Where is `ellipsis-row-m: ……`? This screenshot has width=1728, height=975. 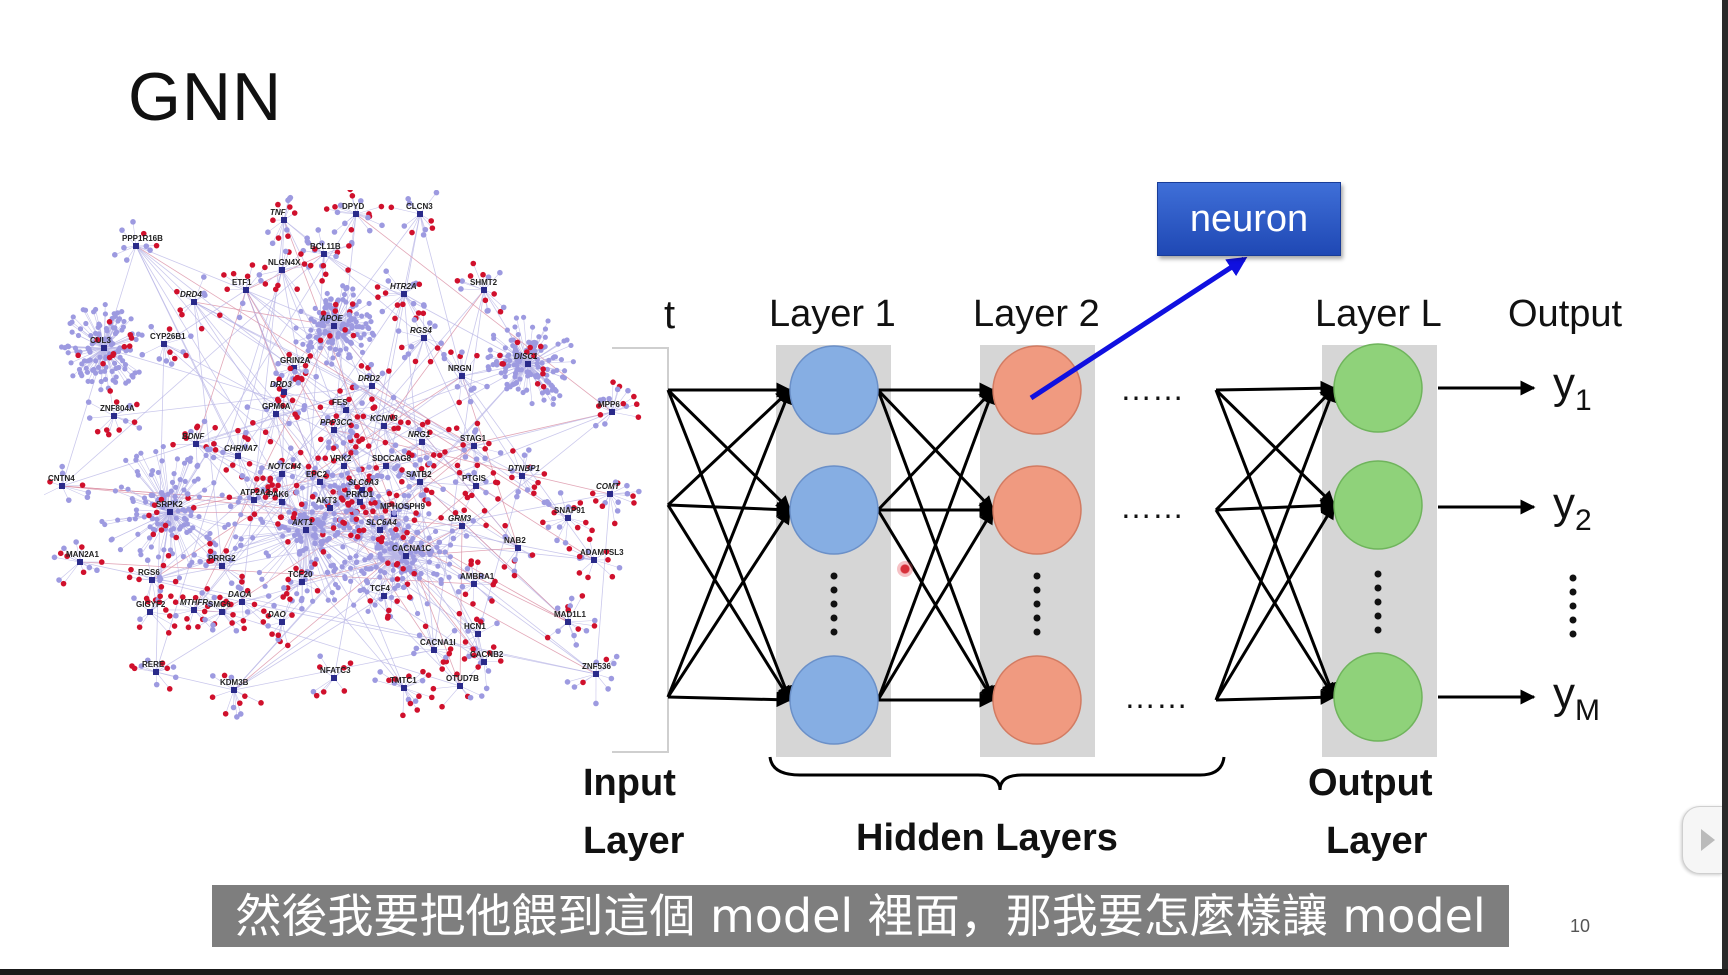
ellipsis-row-m: …… is located at coordinates (1156, 697).